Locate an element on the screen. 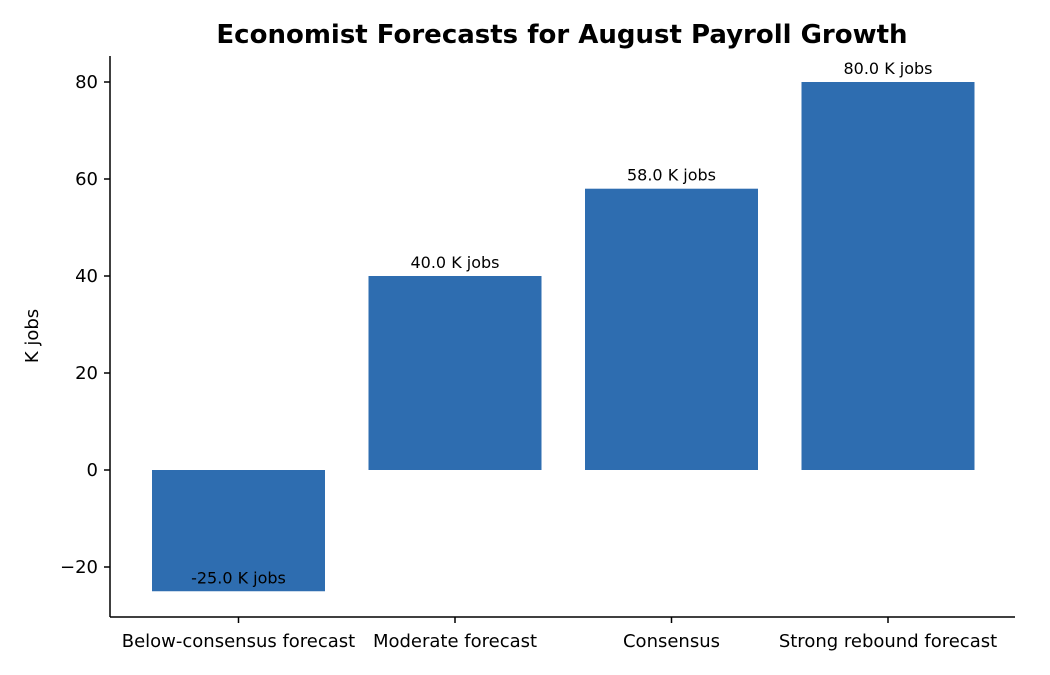 The height and width of the screenshot is (675, 1050). y-tick-label: −20 is located at coordinates (79, 567).